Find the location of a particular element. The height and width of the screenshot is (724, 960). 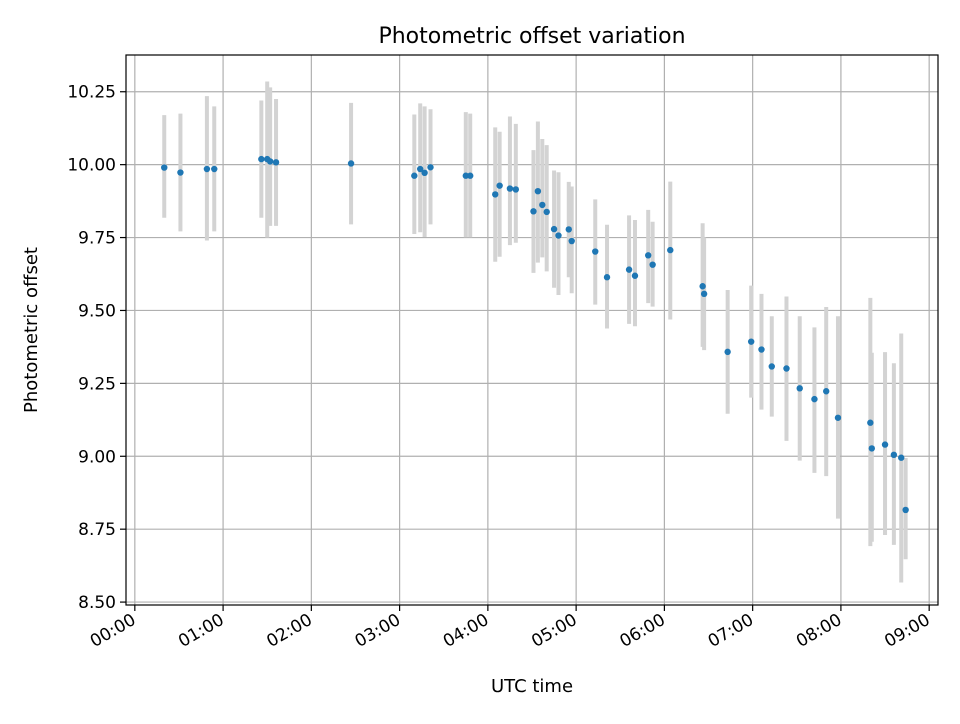

y-tick-label: 9.00 is located at coordinates (97, 457).